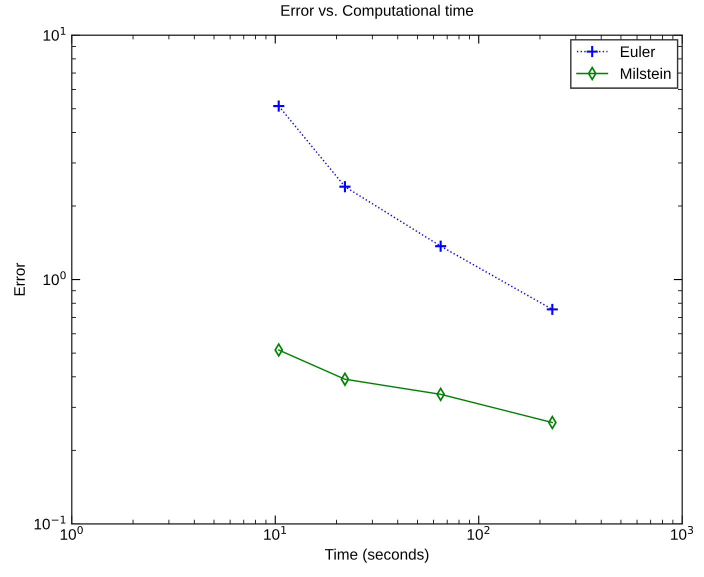 This screenshot has width=704, height=577. I want to click on x-tick-label: 10$^{1}$, so click(275, 533).